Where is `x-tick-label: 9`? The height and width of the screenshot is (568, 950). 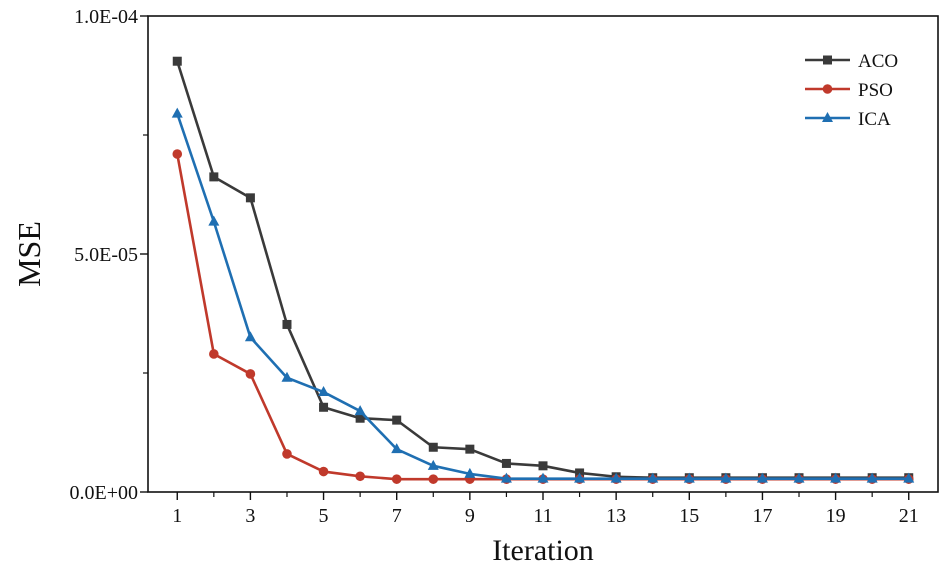 x-tick-label: 9 is located at coordinates (470, 516).